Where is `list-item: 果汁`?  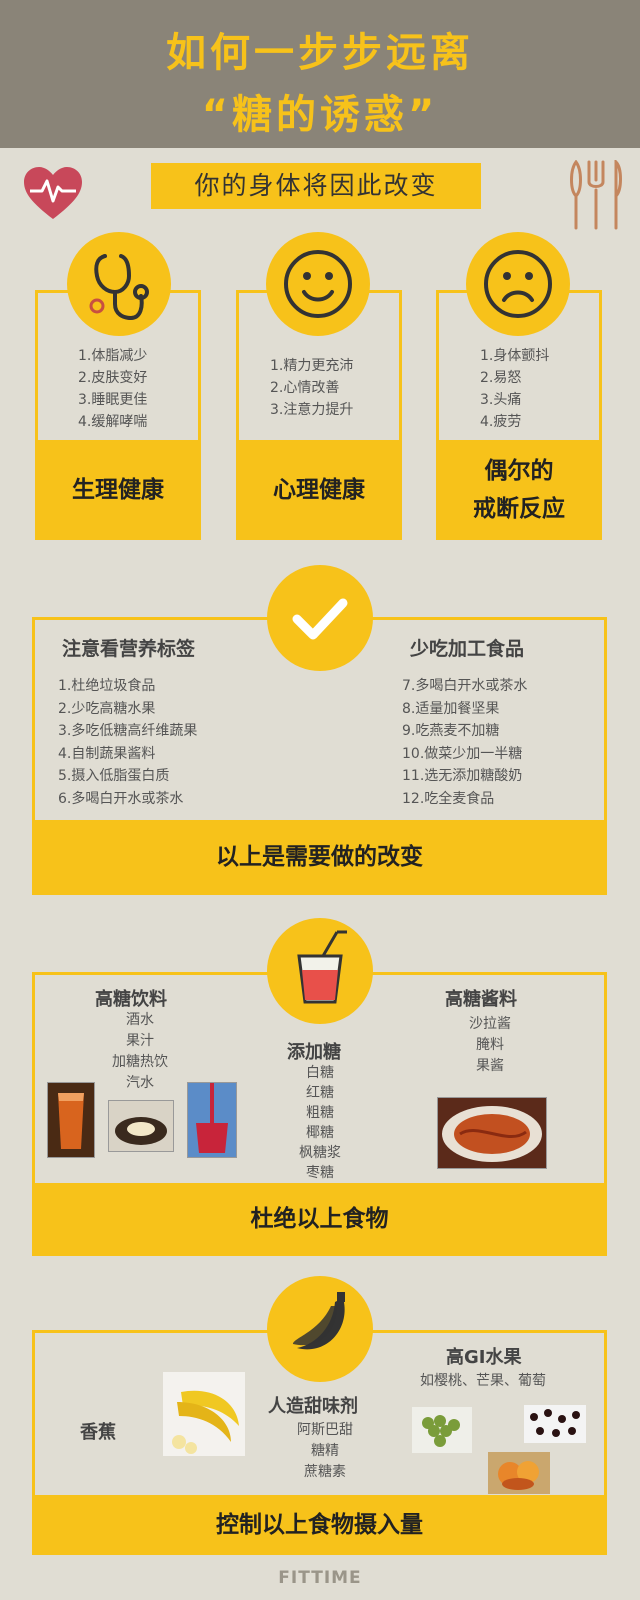
list-item: 果汁 is located at coordinates (140, 1041).